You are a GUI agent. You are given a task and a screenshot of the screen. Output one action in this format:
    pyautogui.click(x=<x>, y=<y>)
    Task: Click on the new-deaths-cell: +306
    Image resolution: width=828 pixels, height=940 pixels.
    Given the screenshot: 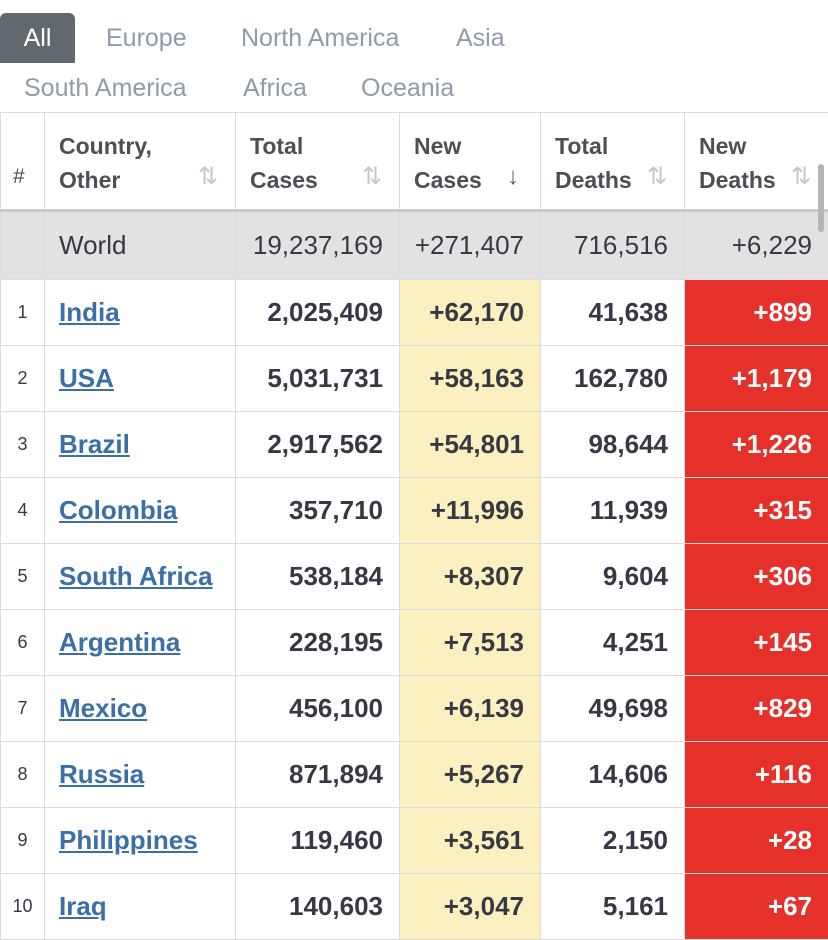 What is the action you would take?
    pyautogui.click(x=756, y=577)
    